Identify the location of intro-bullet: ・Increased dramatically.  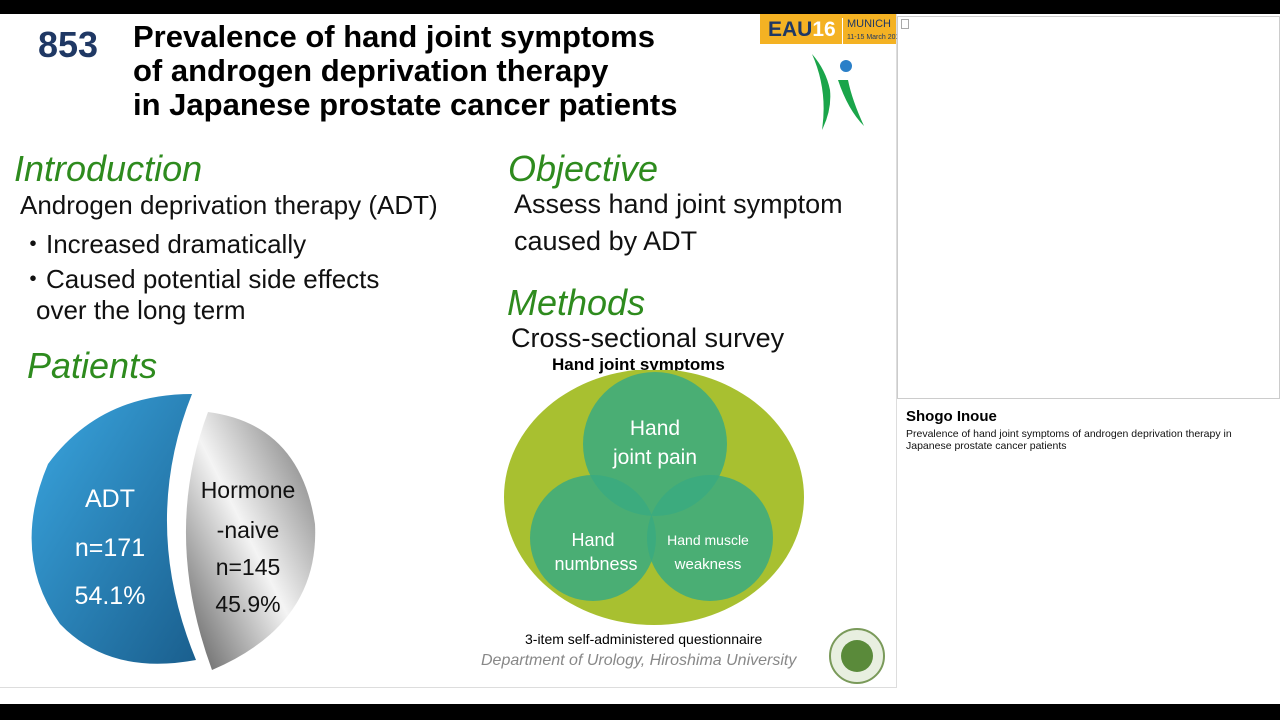
(163, 244).